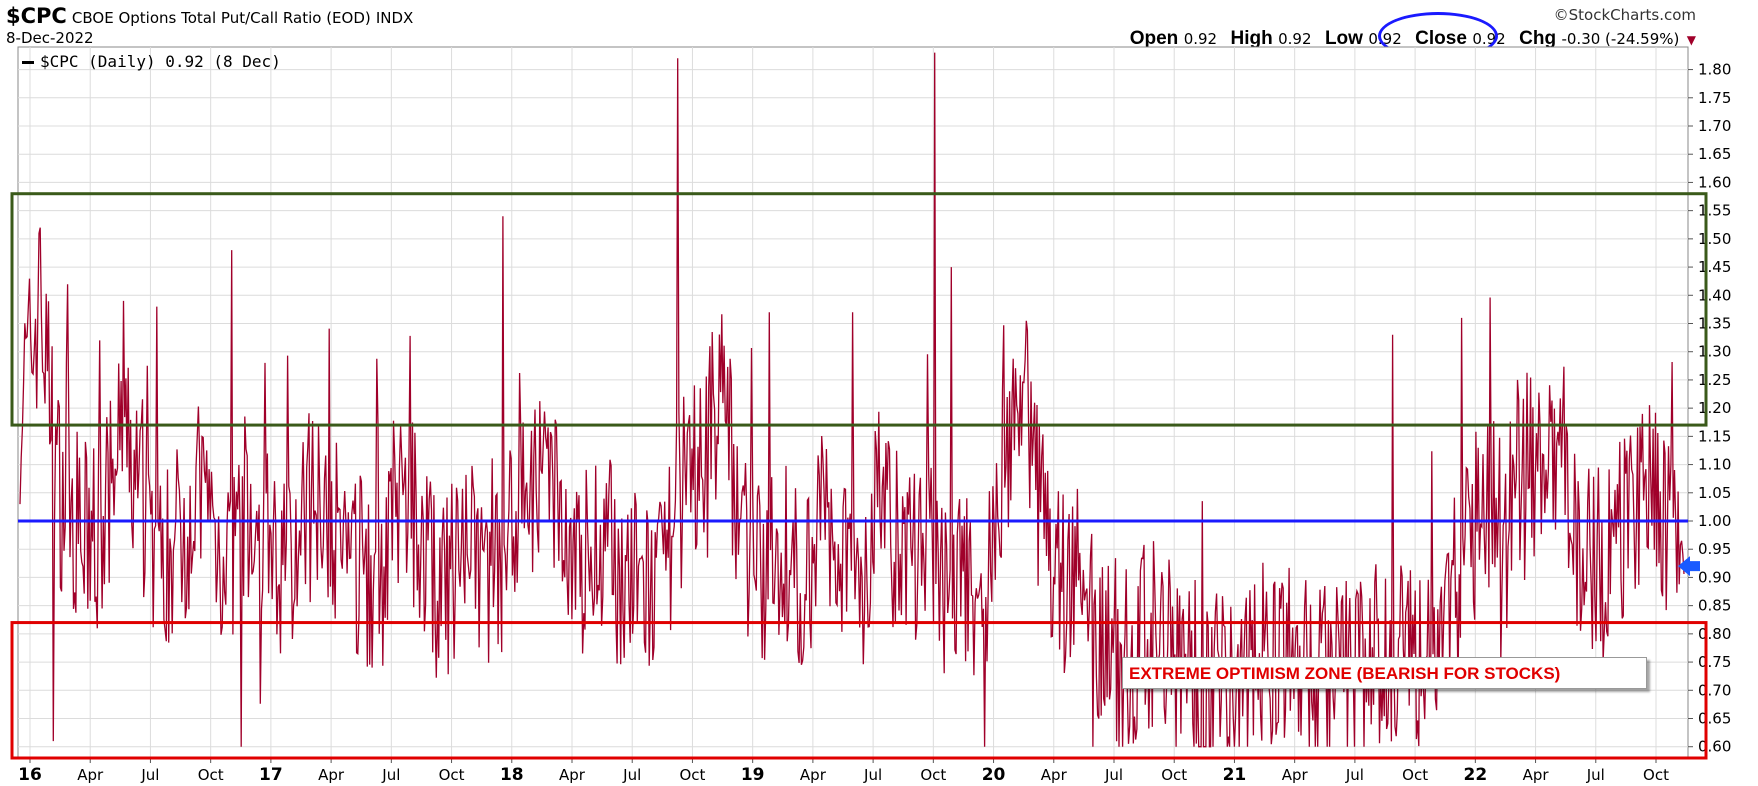 This screenshot has height=786, width=1758. What do you see at coordinates (1200, 39) in the screenshot?
I see `open-value: 0.92` at bounding box center [1200, 39].